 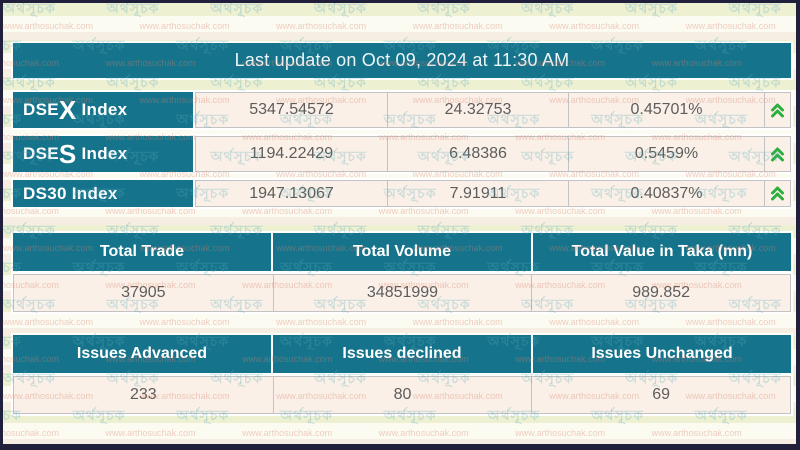 I want to click on issues-declined-header: Issues declined, so click(x=402, y=354).